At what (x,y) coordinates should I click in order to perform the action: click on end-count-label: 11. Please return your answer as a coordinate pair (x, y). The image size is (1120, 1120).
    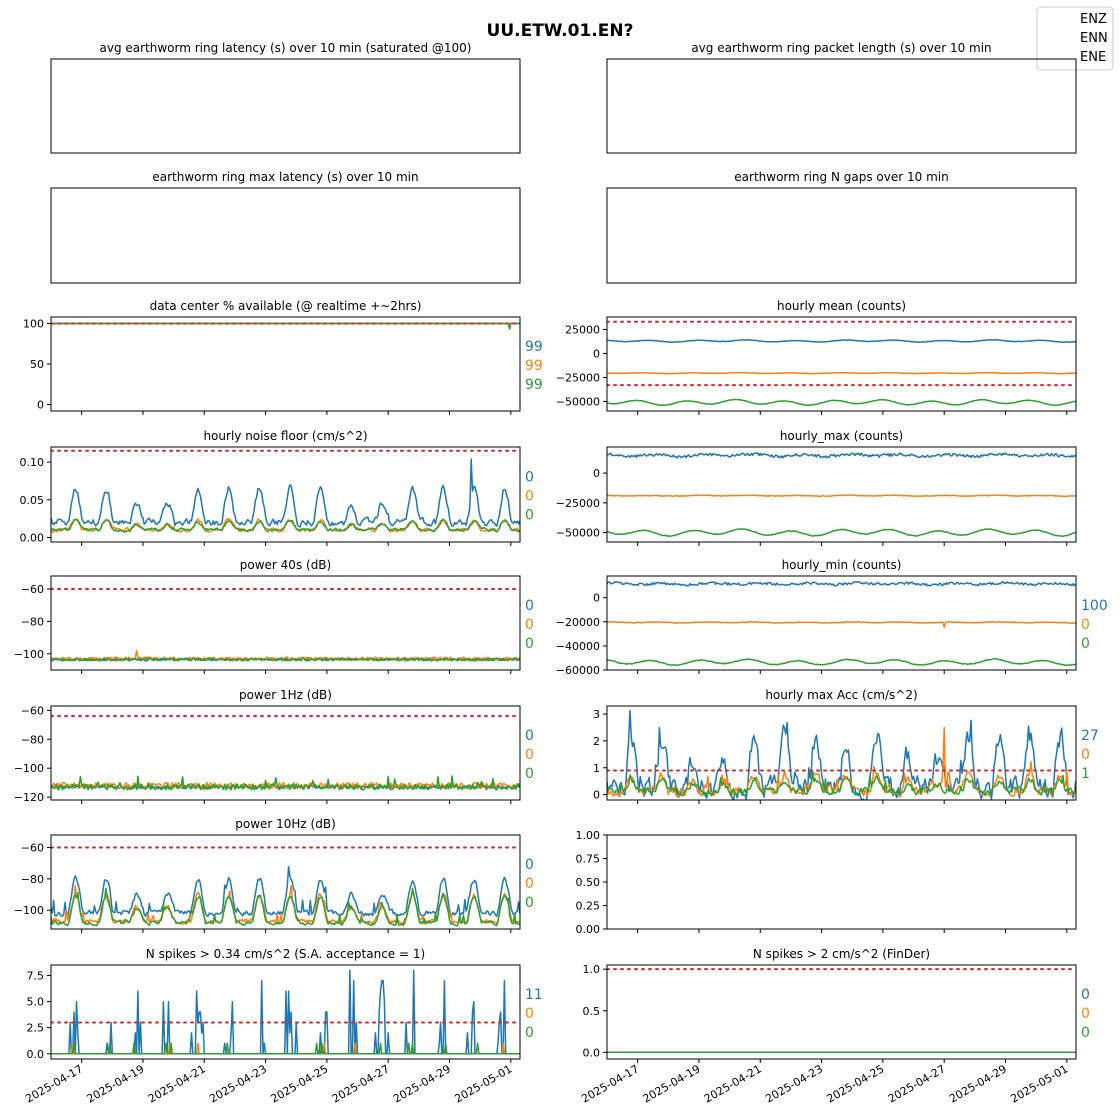
    Looking at the image, I should click on (534, 995).